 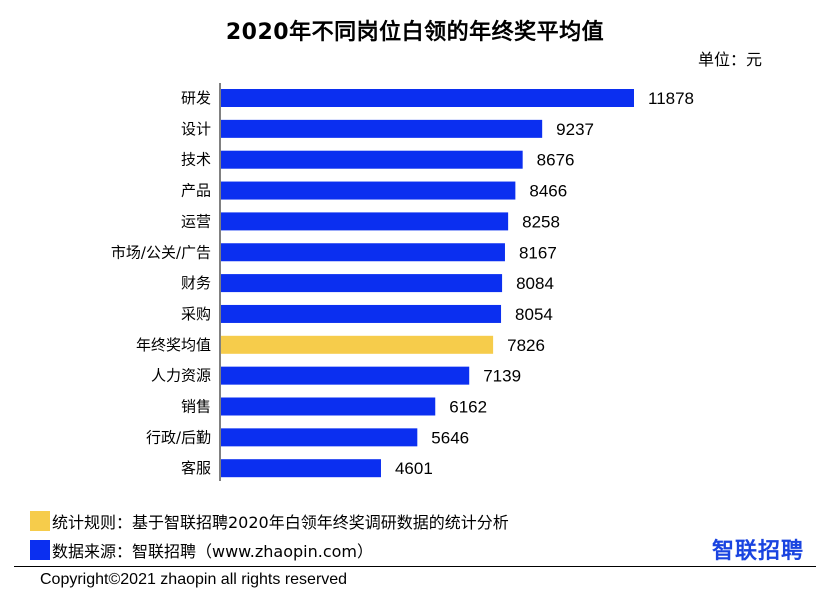 I want to click on category-label-5: 市场/公关/广告, so click(x=161, y=252).